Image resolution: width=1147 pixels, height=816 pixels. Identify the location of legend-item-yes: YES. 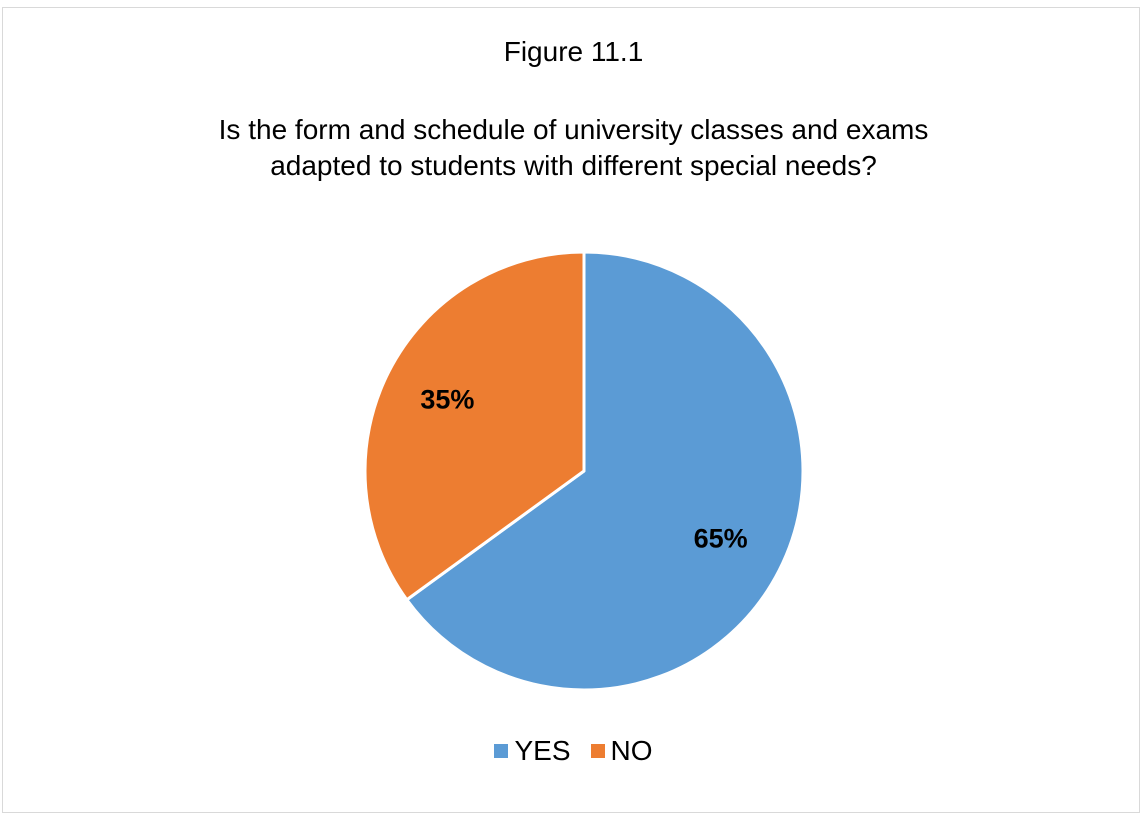
(532, 751).